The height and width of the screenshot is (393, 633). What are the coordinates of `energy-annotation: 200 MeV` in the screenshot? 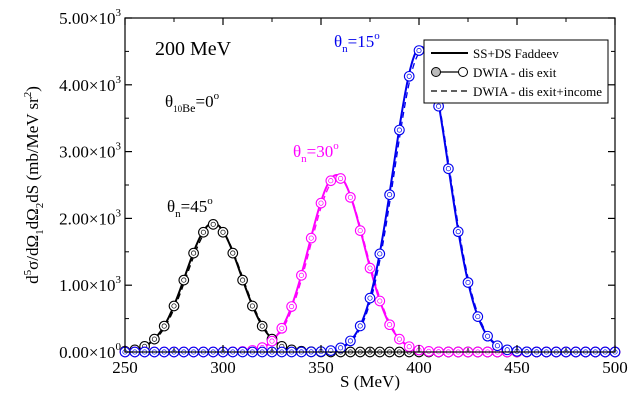 It's located at (193, 49).